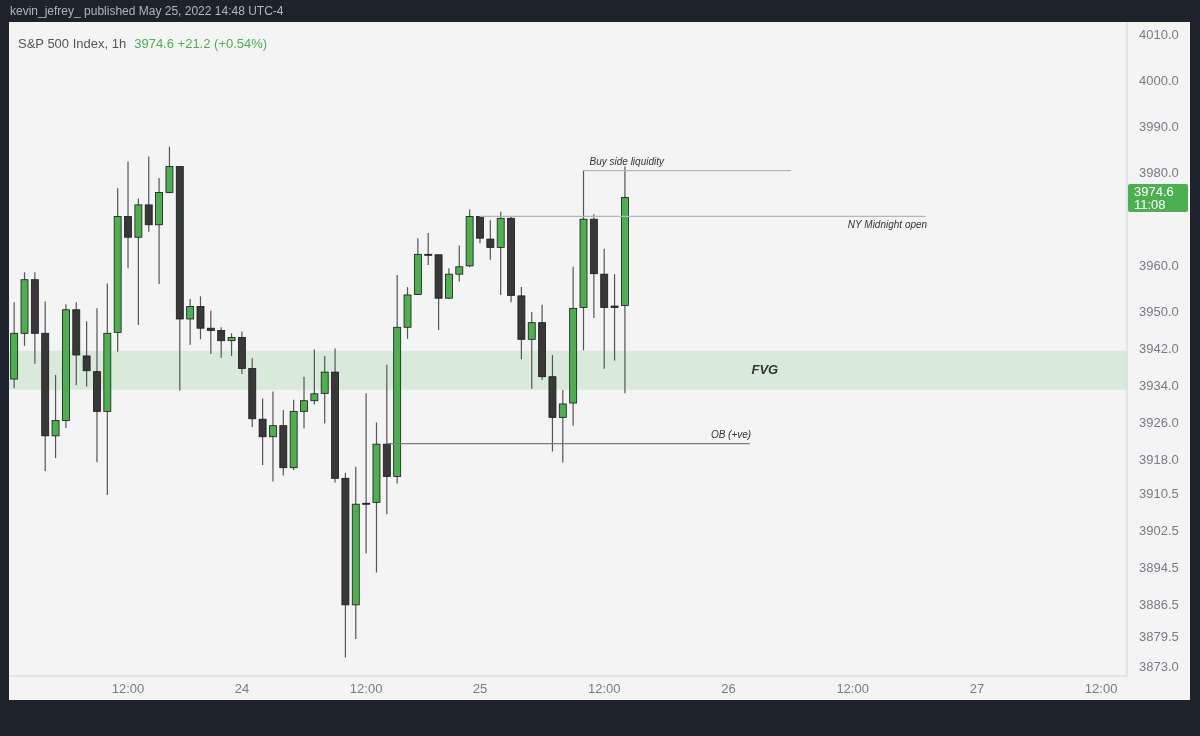 Image resolution: width=1200 pixels, height=736 pixels. Describe the element at coordinates (1159, 667) in the screenshot. I see `y-tick-label: 3873.0` at that location.